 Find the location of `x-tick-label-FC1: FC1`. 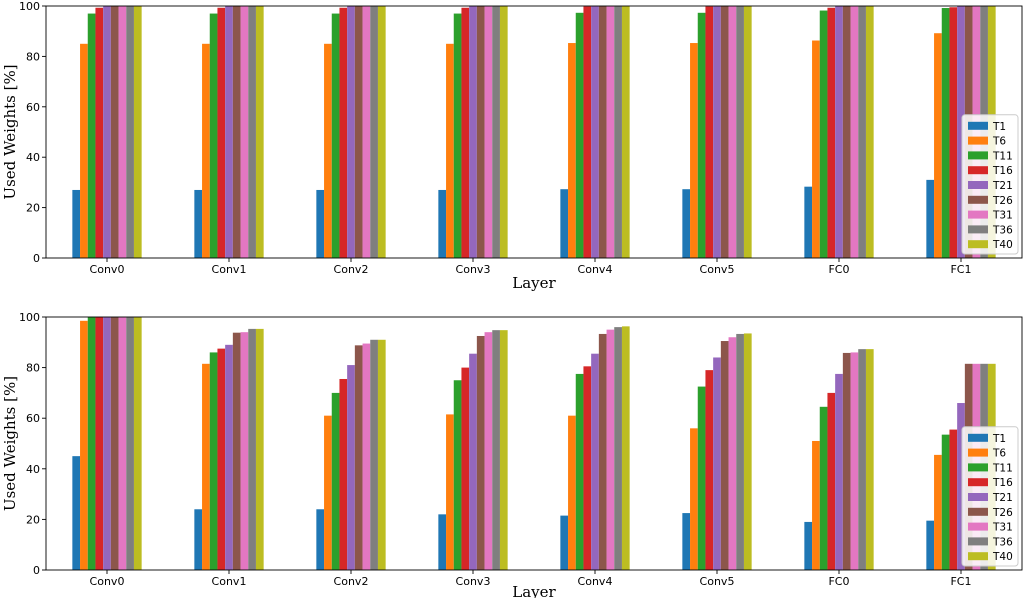

x-tick-label-FC1: FC1 is located at coordinates (960, 269).